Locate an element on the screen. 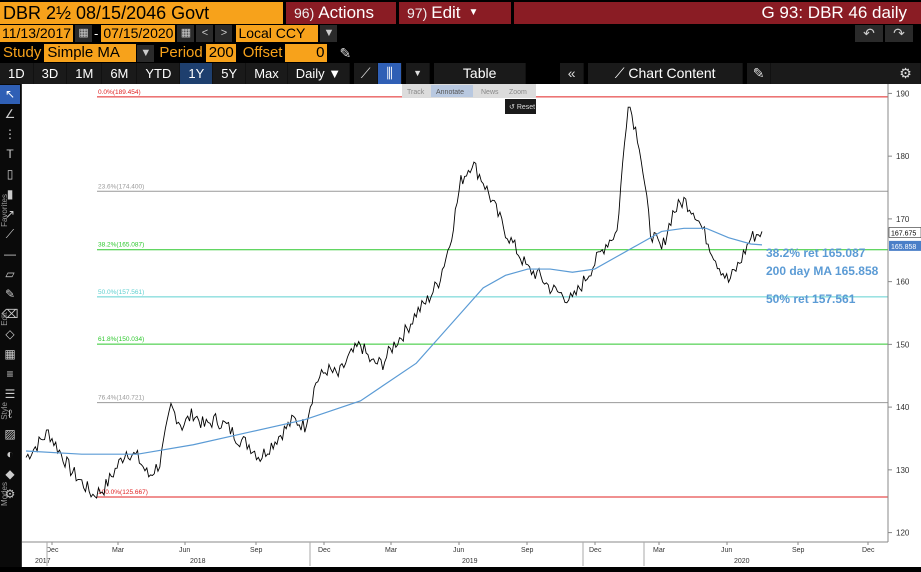 The height and width of the screenshot is (572, 921). edit-number: 97) is located at coordinates (417, 12).